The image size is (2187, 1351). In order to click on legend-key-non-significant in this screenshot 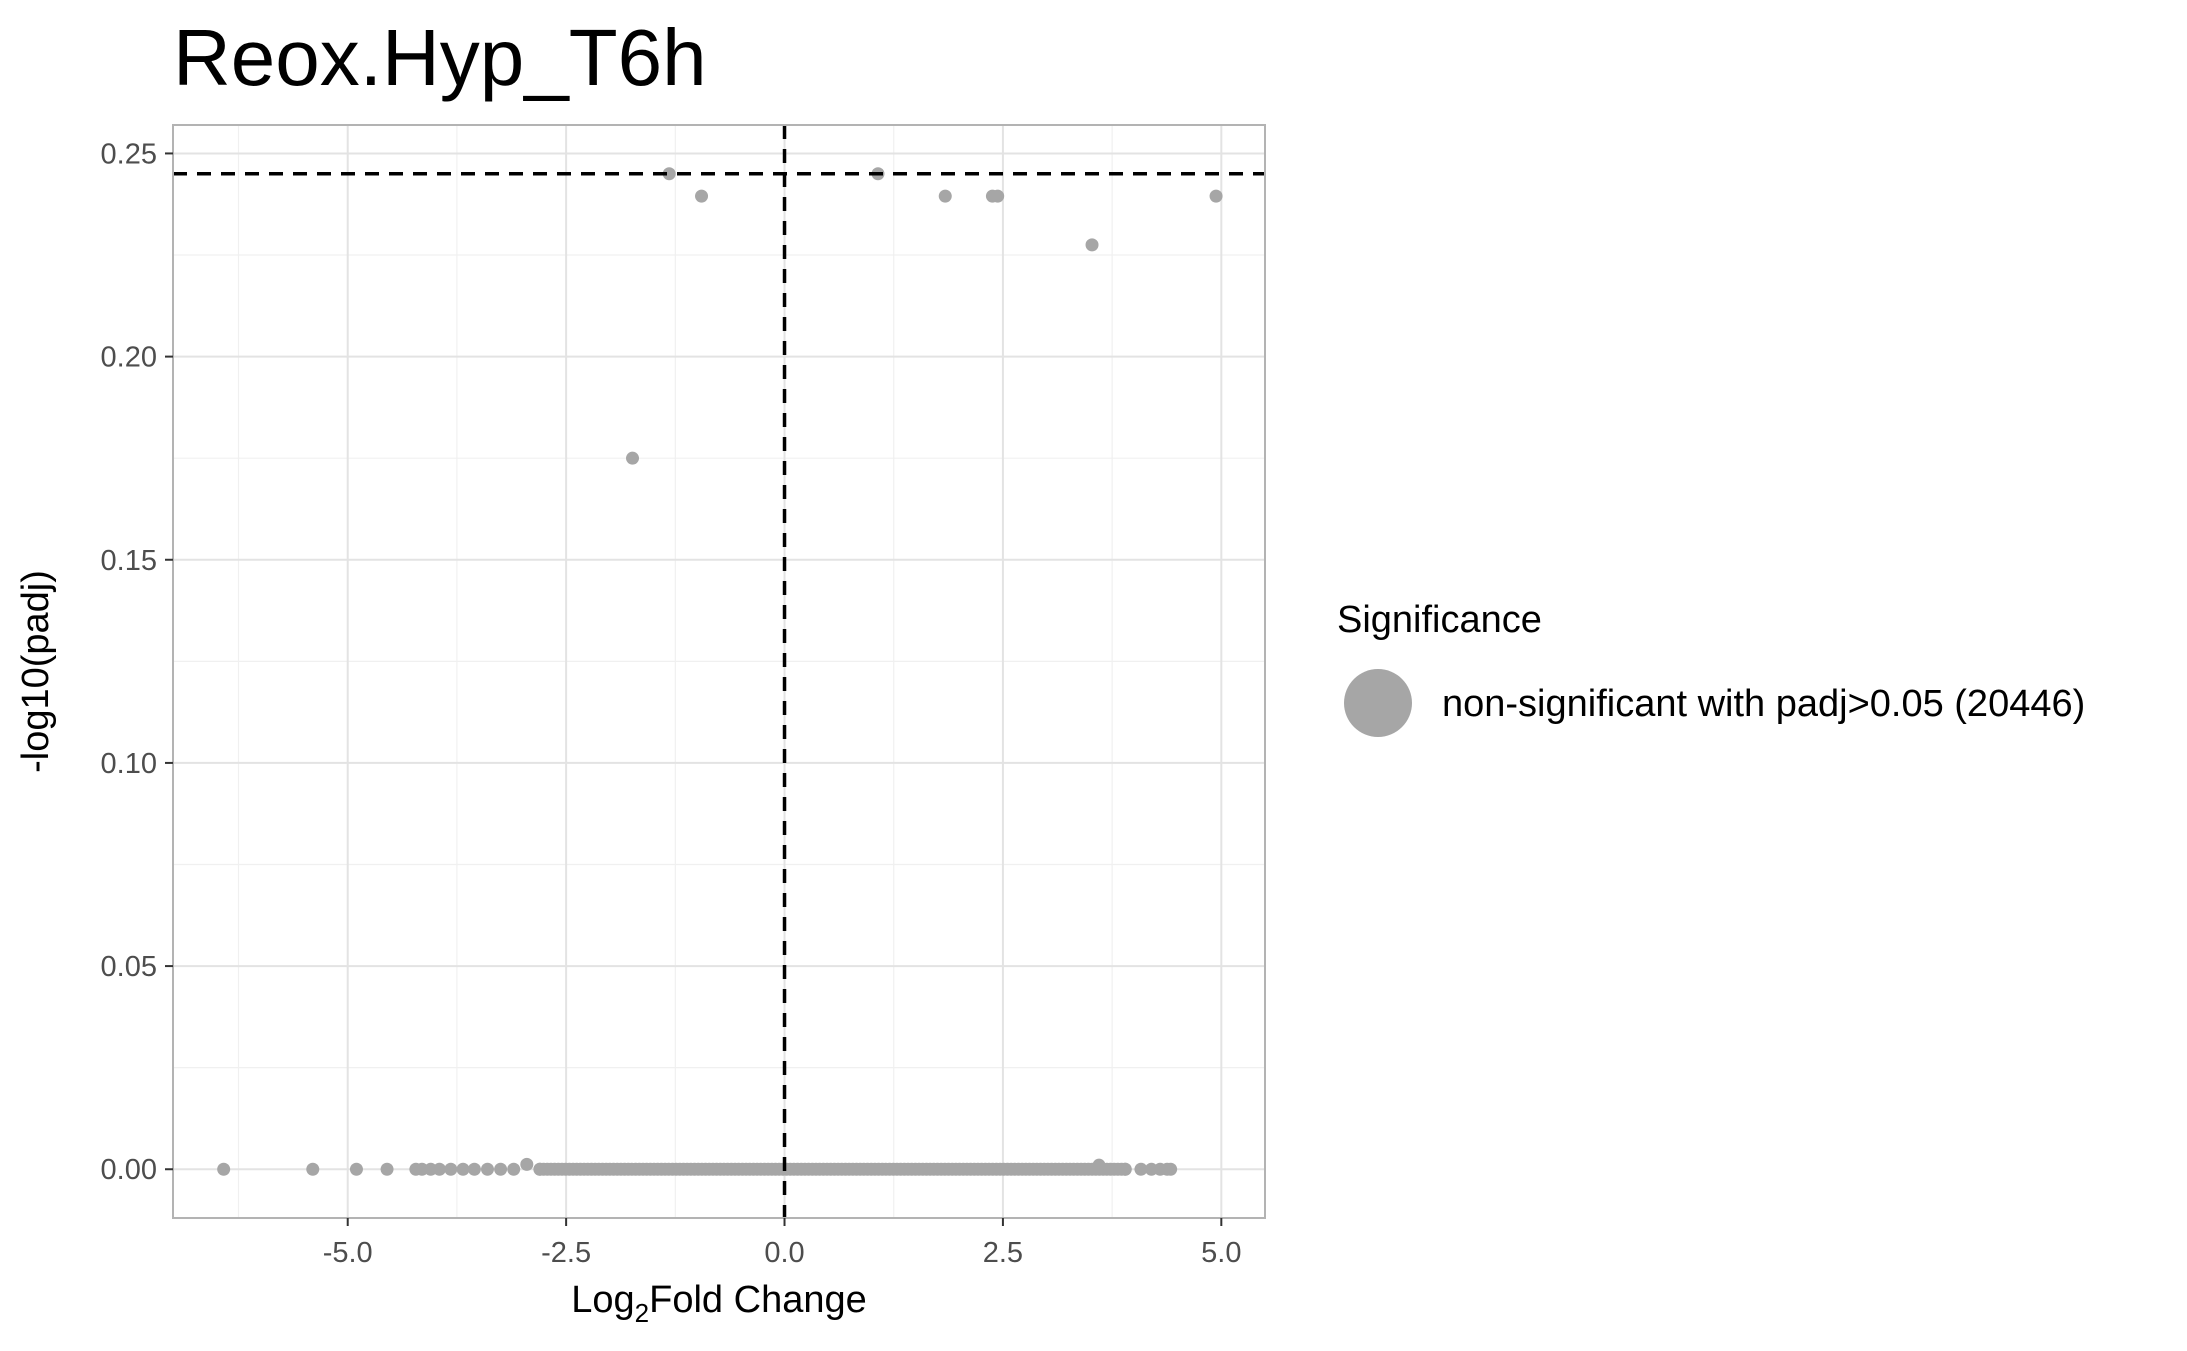, I will do `click(1378, 703)`.